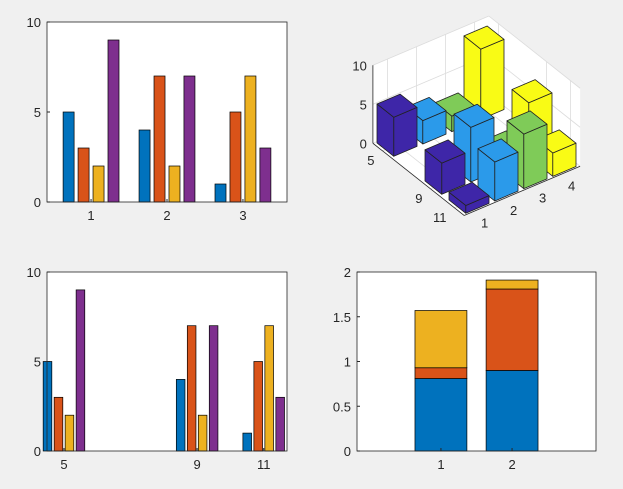  What do you see at coordinates (197, 464) in the screenshot?
I see `x-tick-label: 9` at bounding box center [197, 464].